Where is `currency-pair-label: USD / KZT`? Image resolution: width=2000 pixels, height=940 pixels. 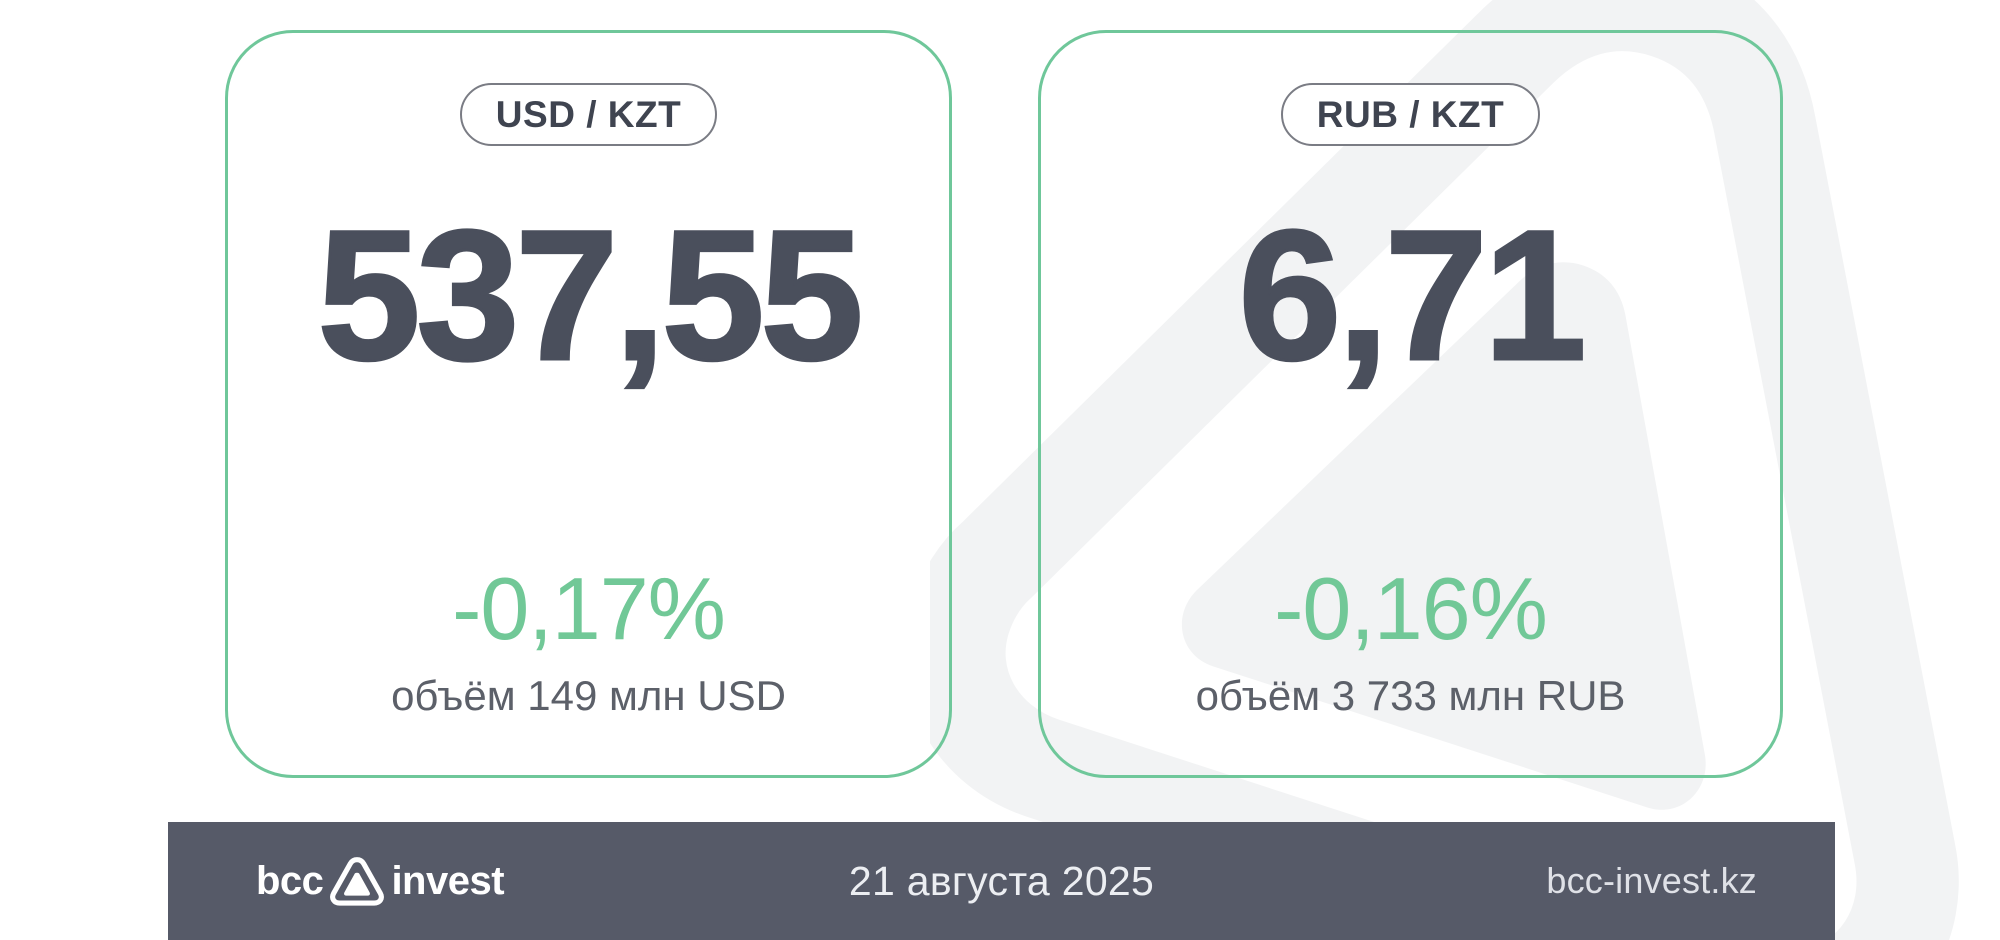
currency-pair-label: USD / KZT is located at coordinates (588, 114).